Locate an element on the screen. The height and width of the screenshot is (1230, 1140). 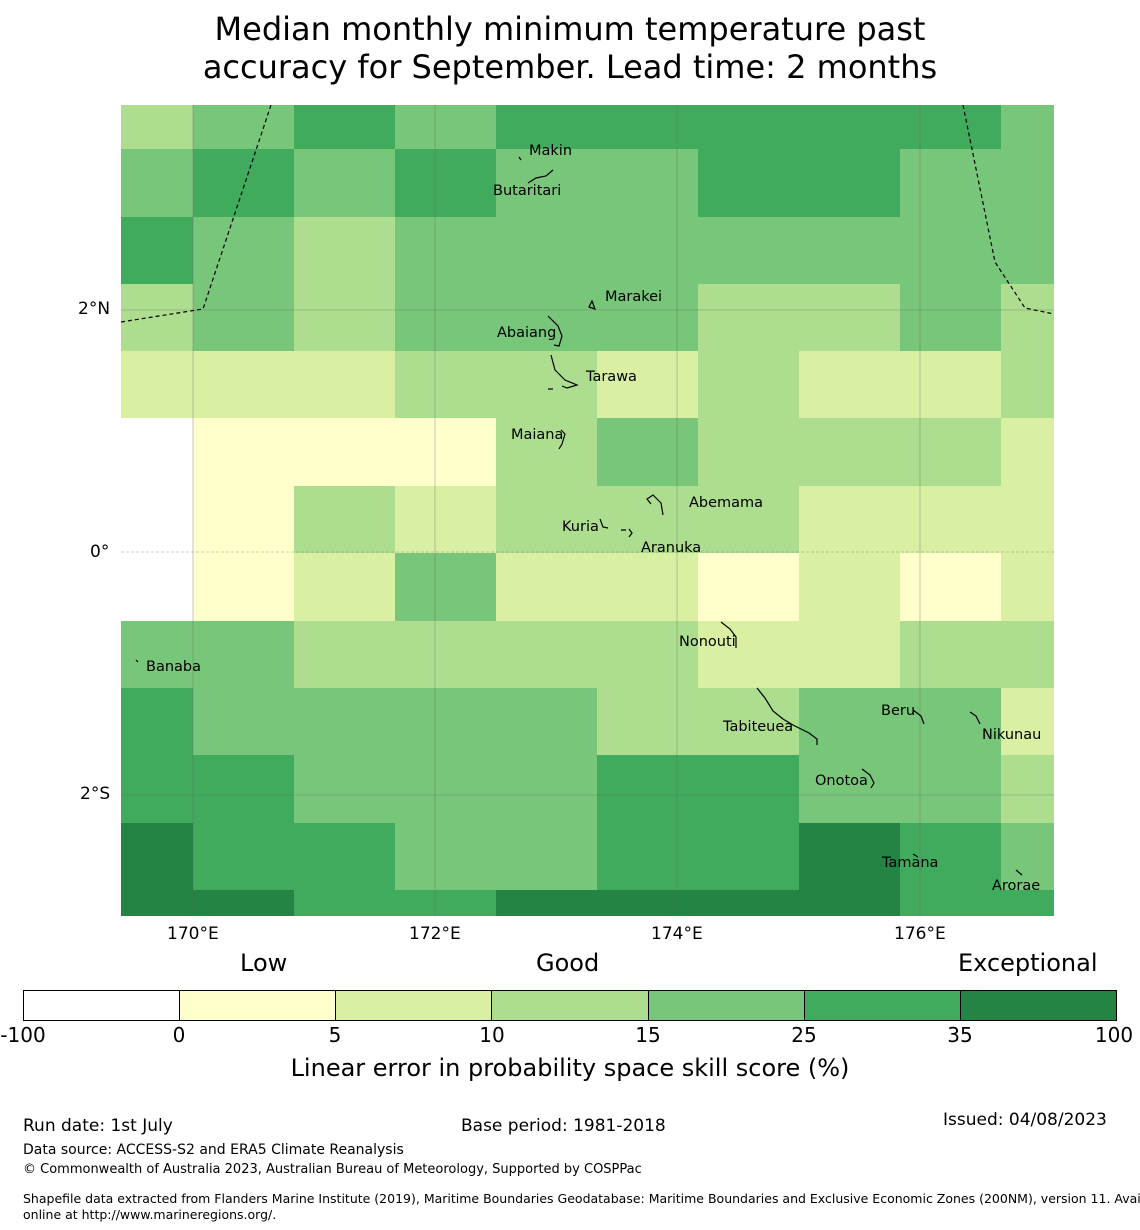
coast-tabiteuea is located at coordinates (787, 716).